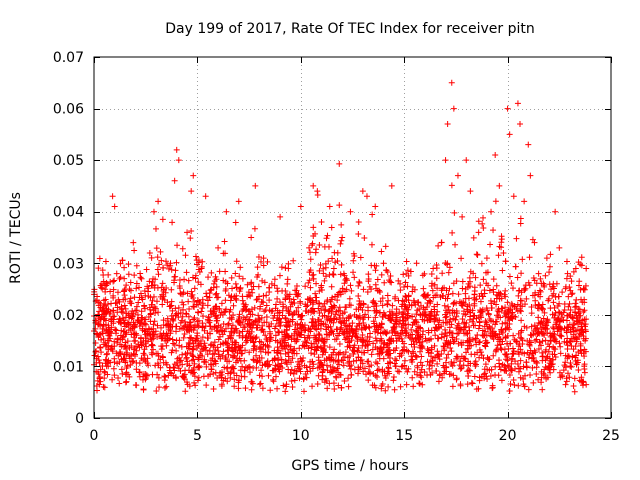 Image resolution: width=640 pixels, height=480 pixels. I want to click on x-tick-label: 25, so click(611, 436).